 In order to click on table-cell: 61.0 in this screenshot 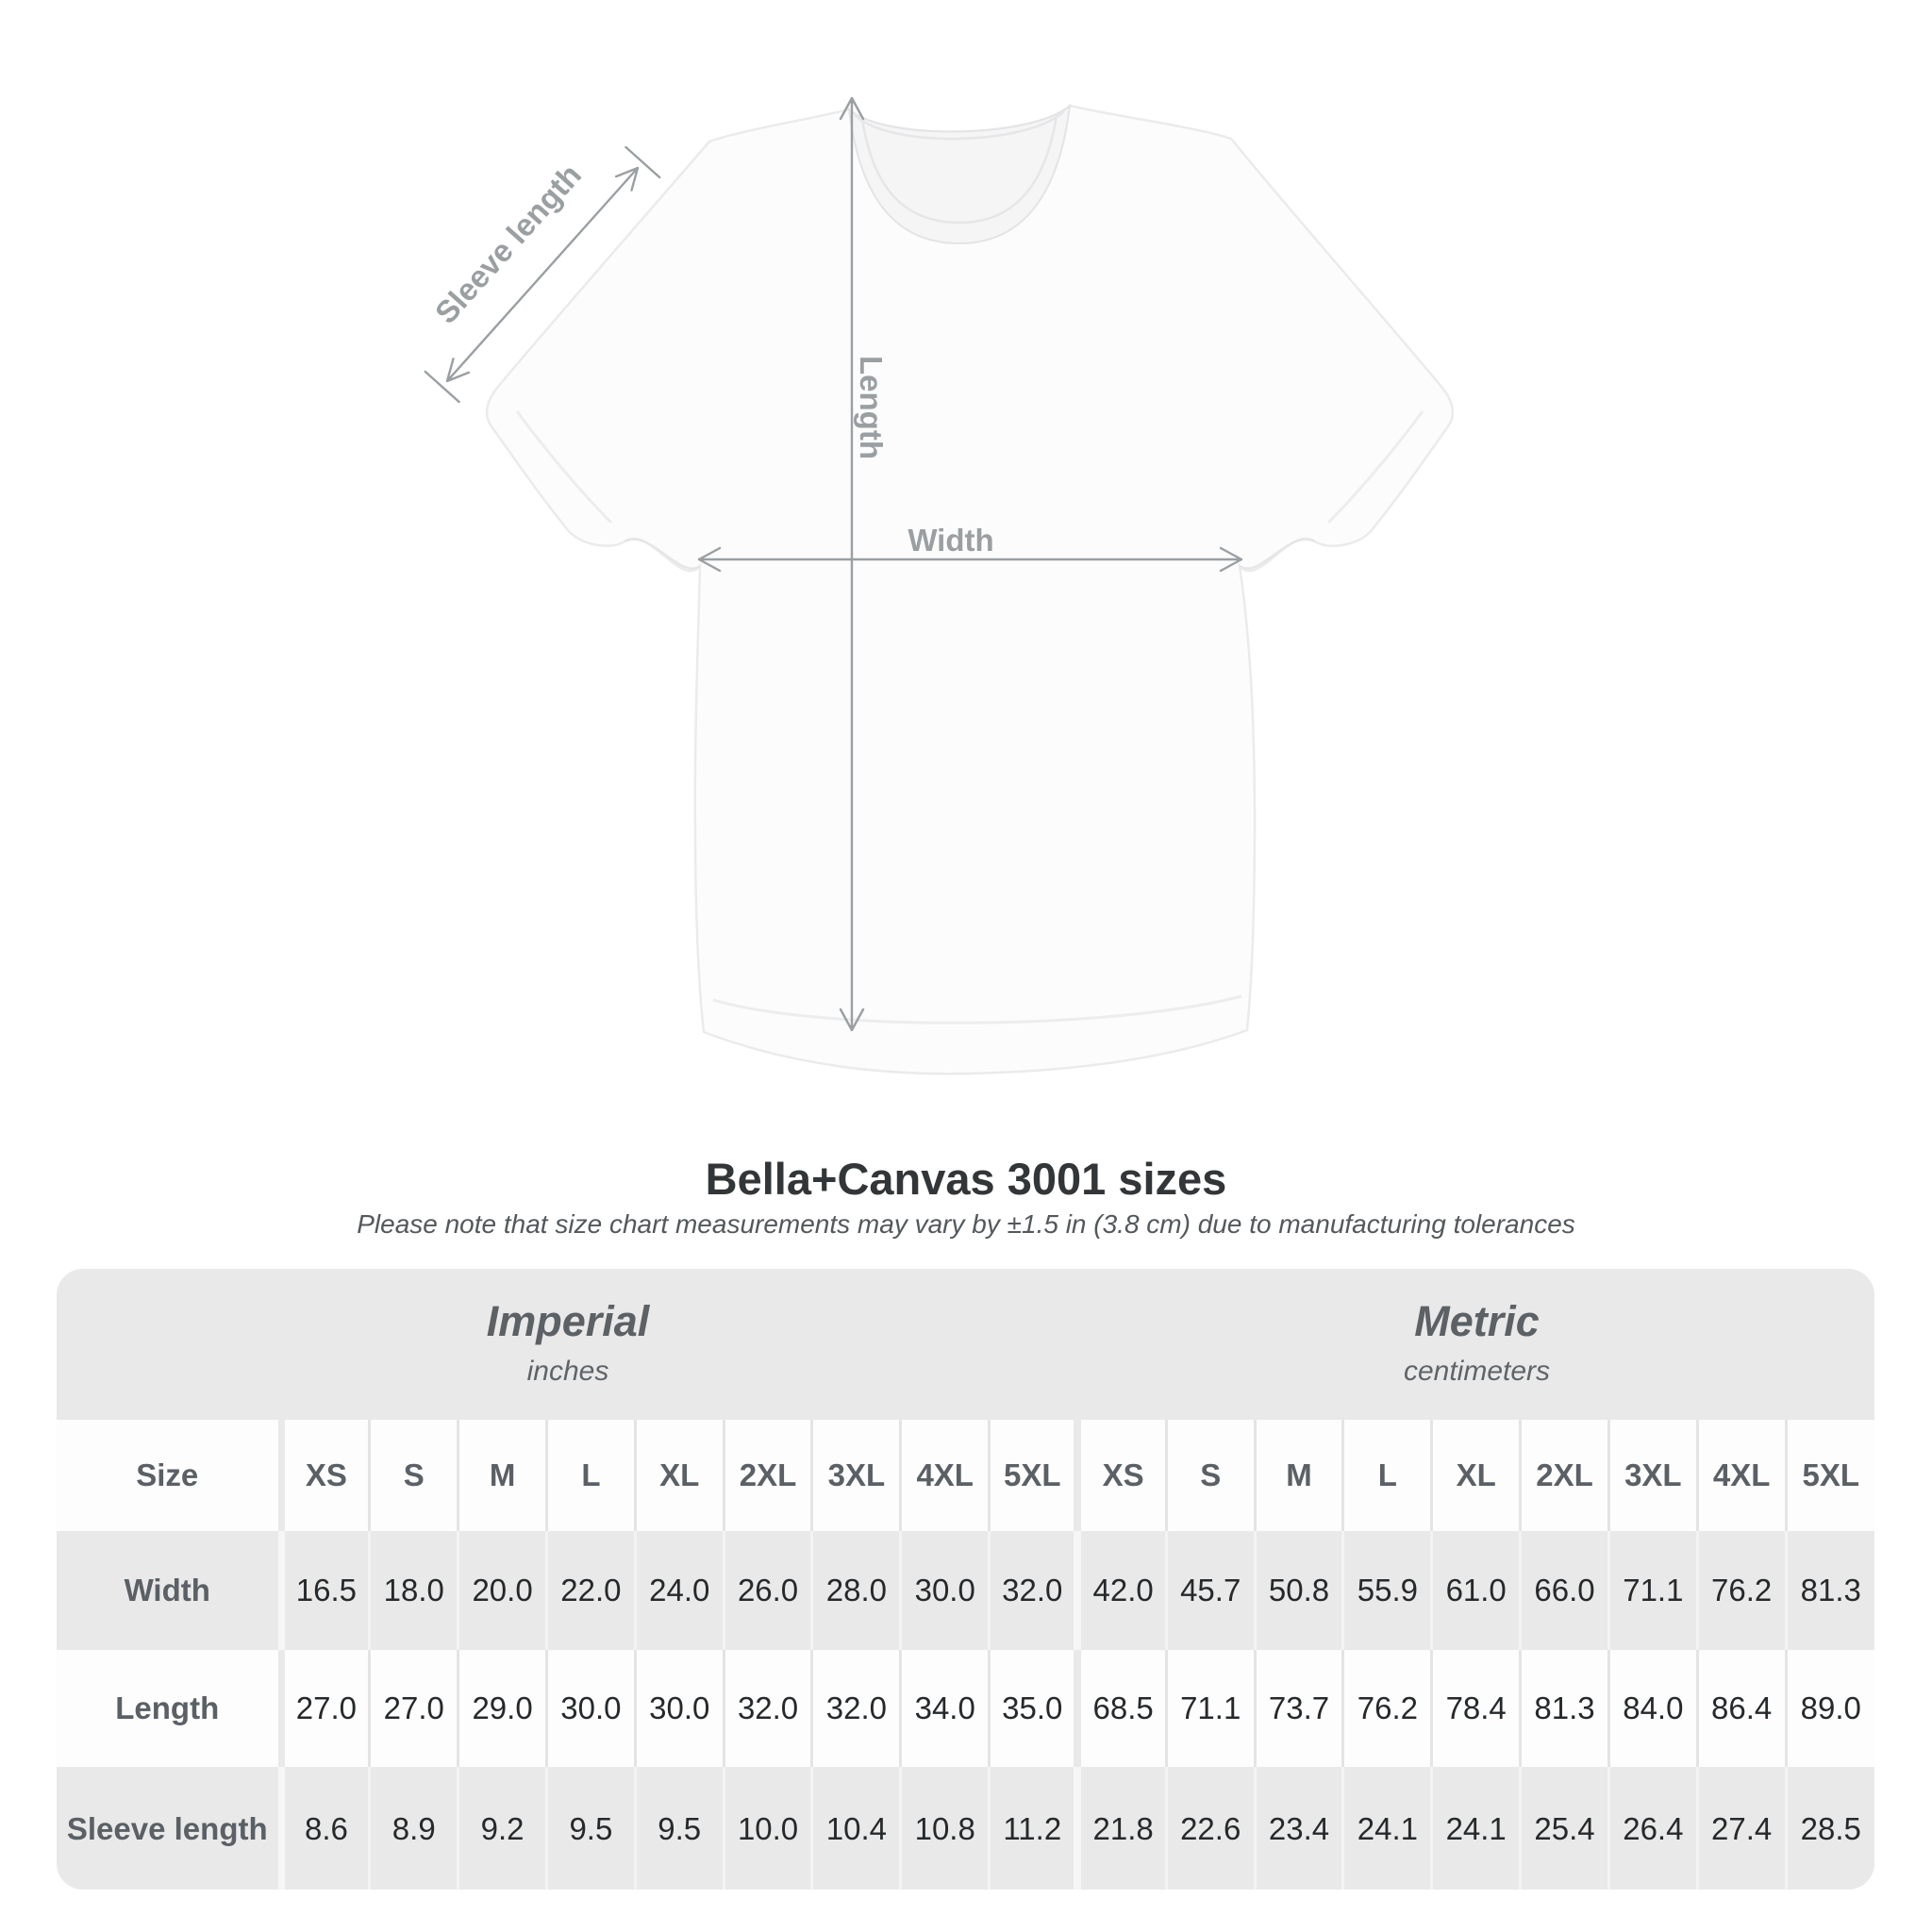, I will do `click(1476, 1591)`.